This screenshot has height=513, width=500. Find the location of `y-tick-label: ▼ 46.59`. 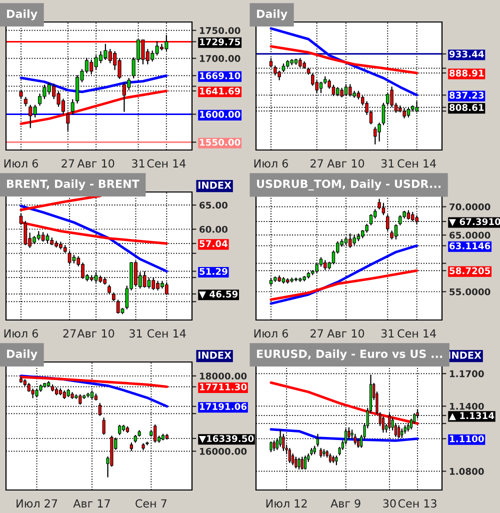

y-tick-label: ▼ 46.59 is located at coordinates (218, 294).